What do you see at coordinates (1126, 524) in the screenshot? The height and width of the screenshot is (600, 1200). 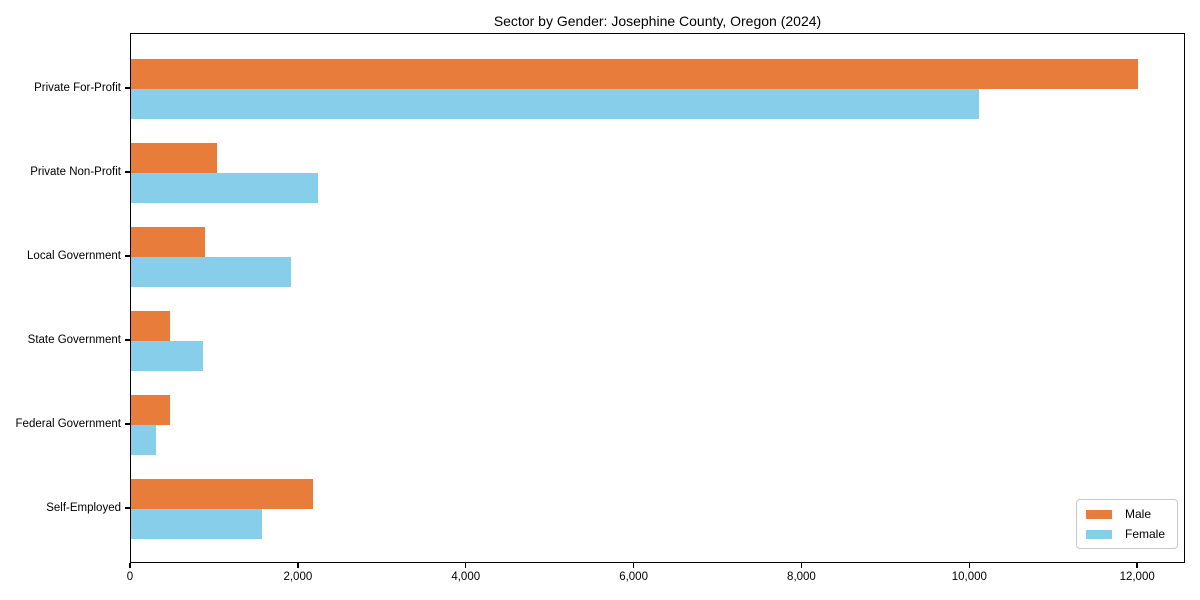 I see `legend: Male Female` at bounding box center [1126, 524].